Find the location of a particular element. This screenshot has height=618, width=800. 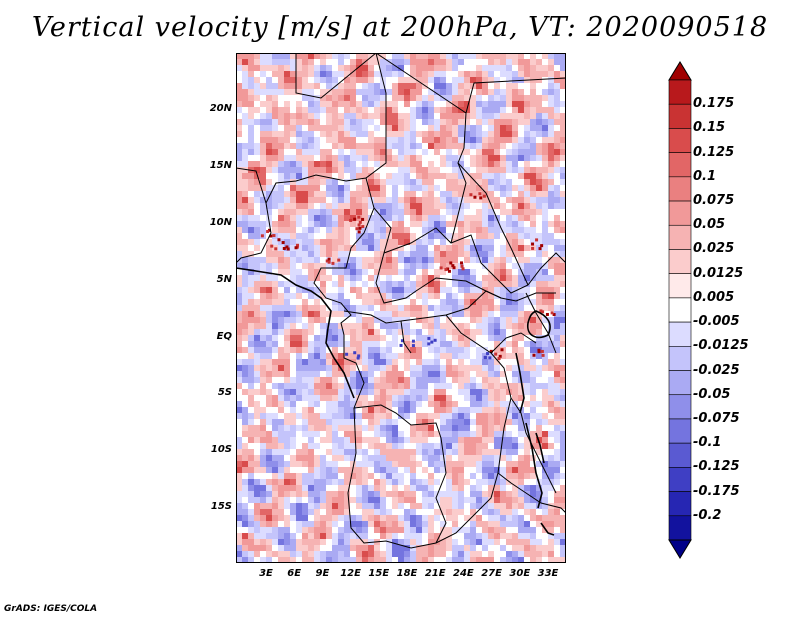

colorbar-label: -0.0125 is located at coordinates (721, 346).